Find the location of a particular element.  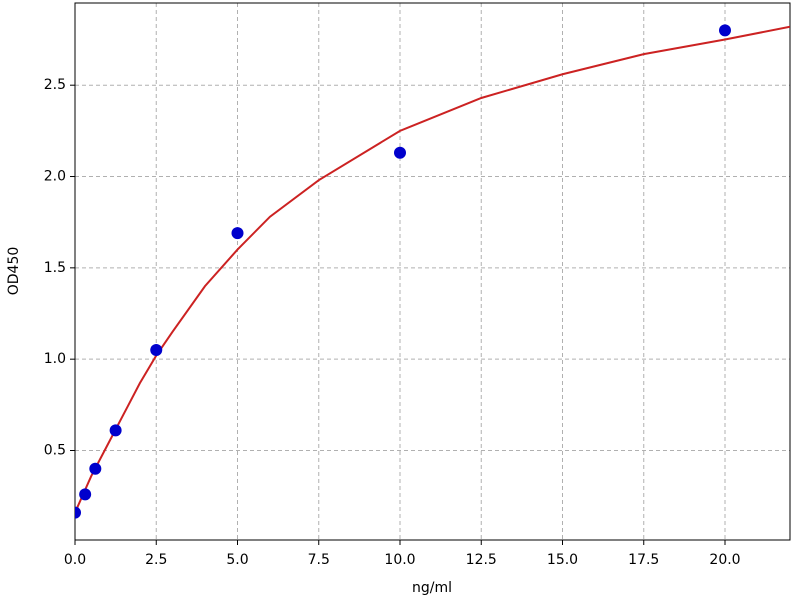

y-tick-label: 1.0 is located at coordinates (55, 359).